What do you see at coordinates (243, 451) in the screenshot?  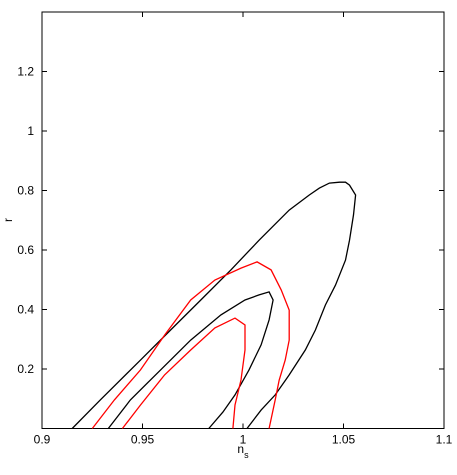 I see `x-axis-label: ns` at bounding box center [243, 451].